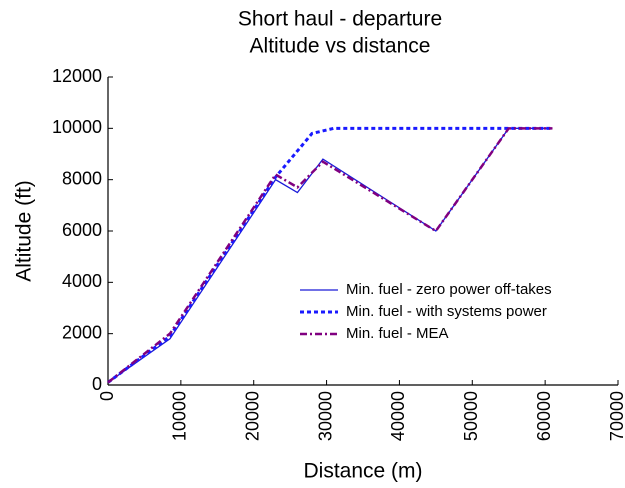  What do you see at coordinates (82, 281) in the screenshot?
I see `y-tick-label: 4000` at bounding box center [82, 281].